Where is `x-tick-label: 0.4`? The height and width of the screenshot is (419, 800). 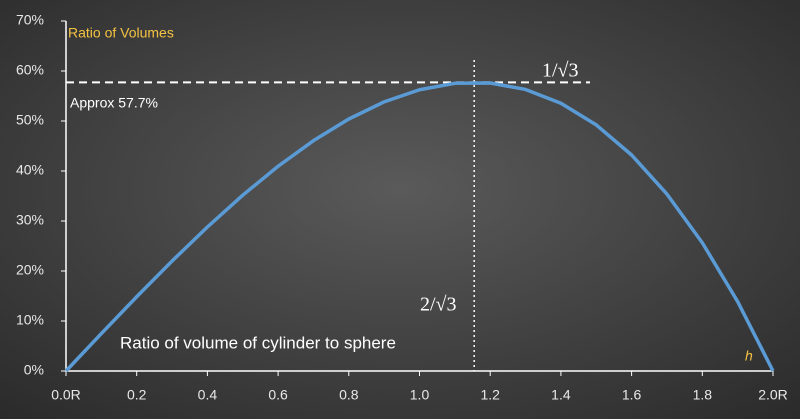 x-tick-label: 0.4 is located at coordinates (208, 395).